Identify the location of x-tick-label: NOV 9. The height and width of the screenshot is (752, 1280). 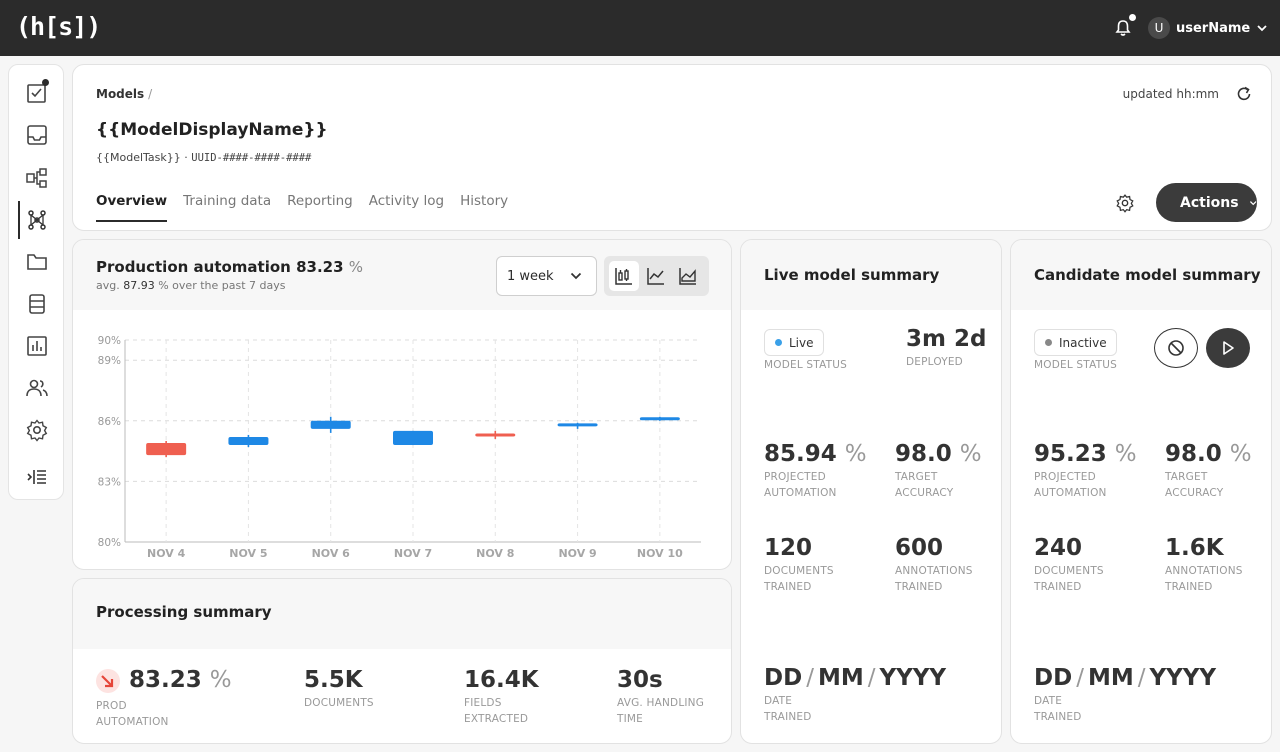
(577, 553).